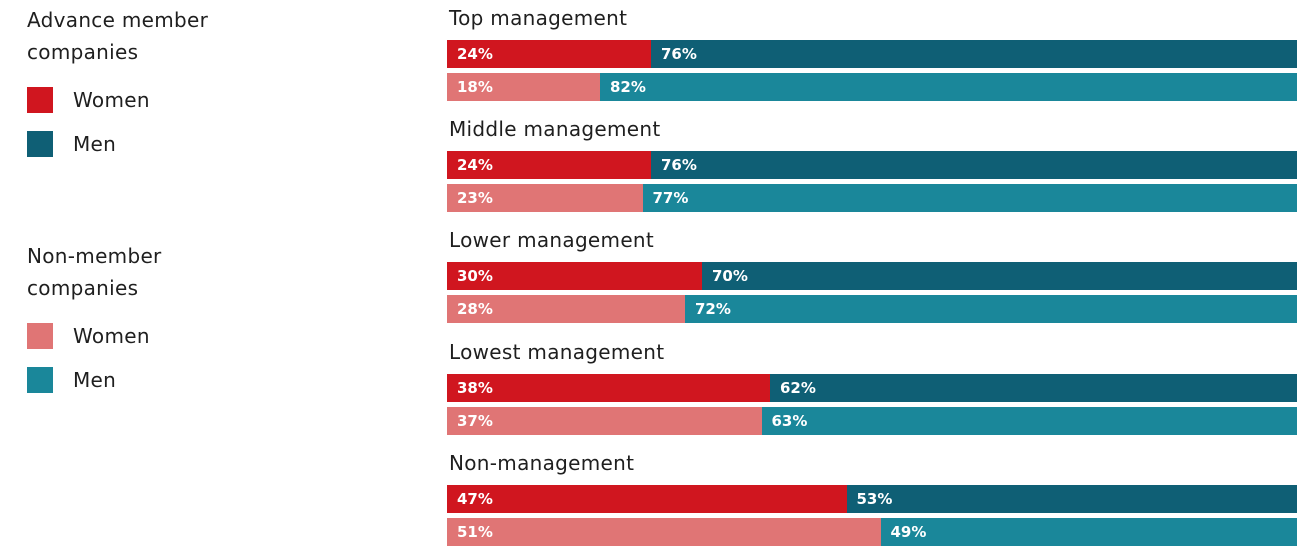  What do you see at coordinates (908, 531) in the screenshot?
I see `value-label: 49%` at bounding box center [908, 531].